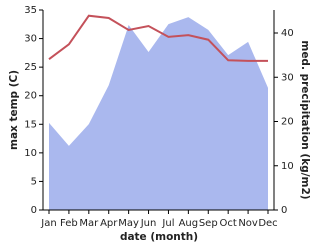 The image size is (320, 247). Describe the element at coordinates (14, 110) in the screenshot. I see `y-axis-label: max temp (C)` at that location.